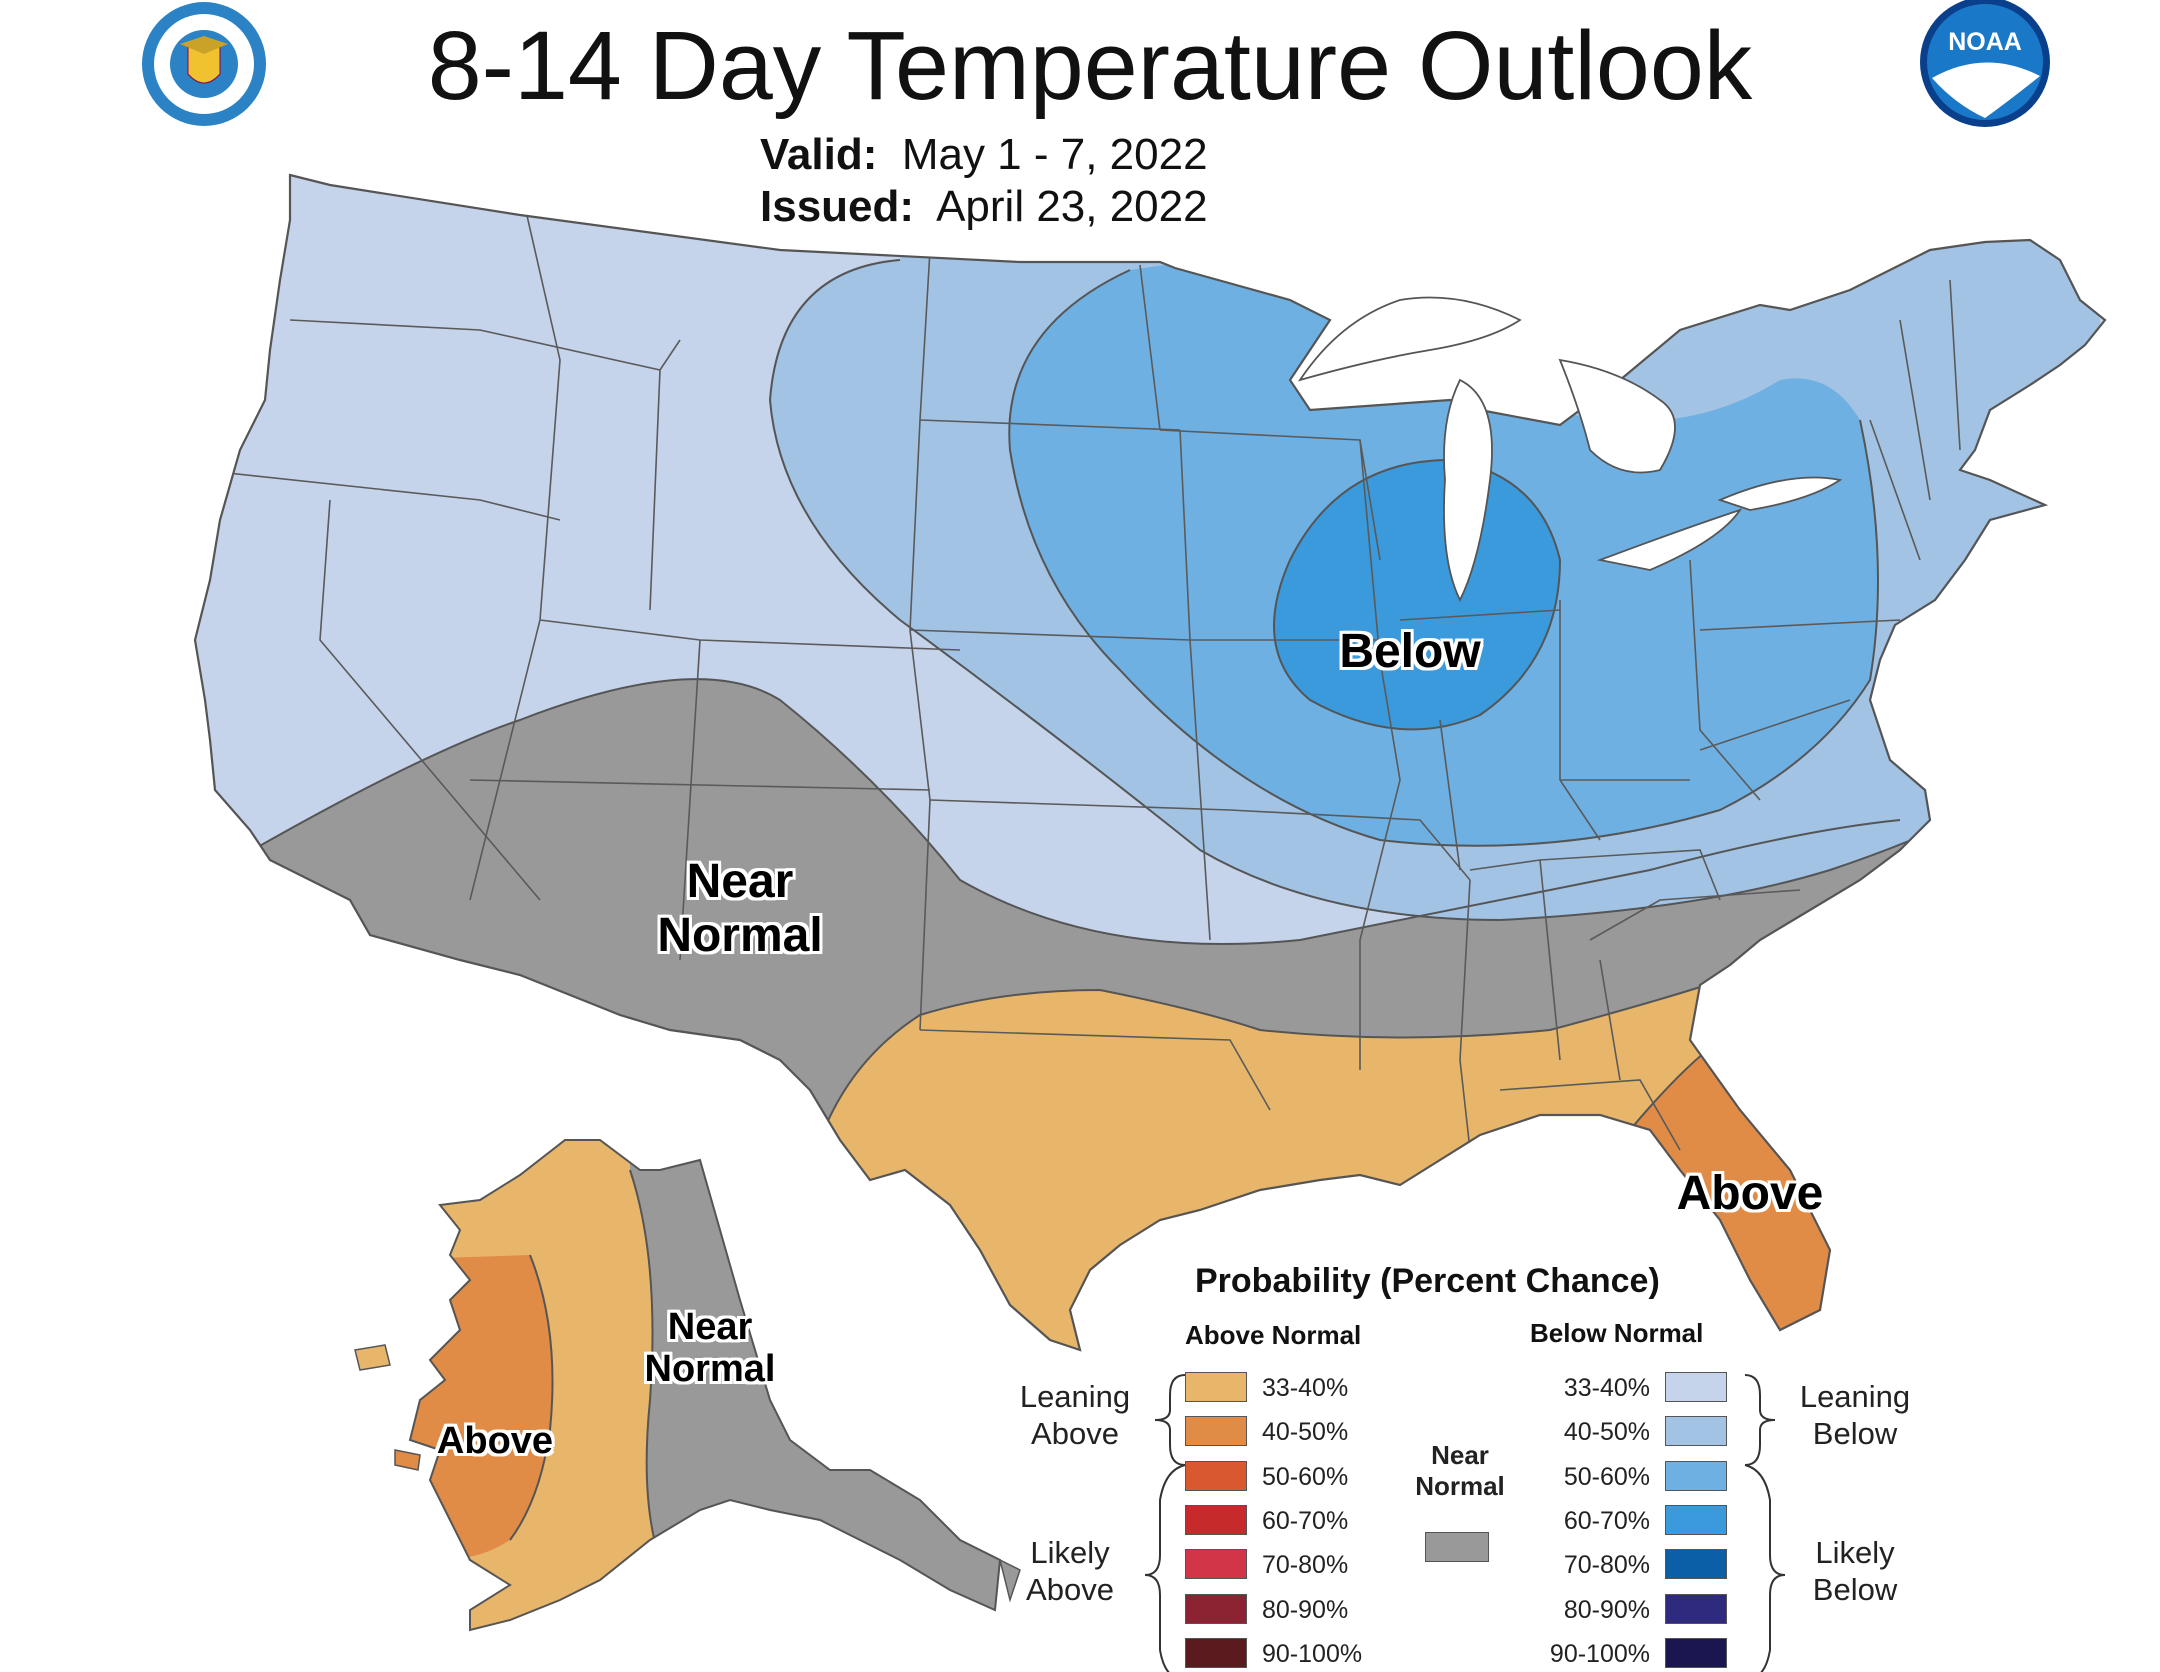 The image size is (2160, 1672). I want to click on above-pct-4: 70-80%, so click(1305, 1565).